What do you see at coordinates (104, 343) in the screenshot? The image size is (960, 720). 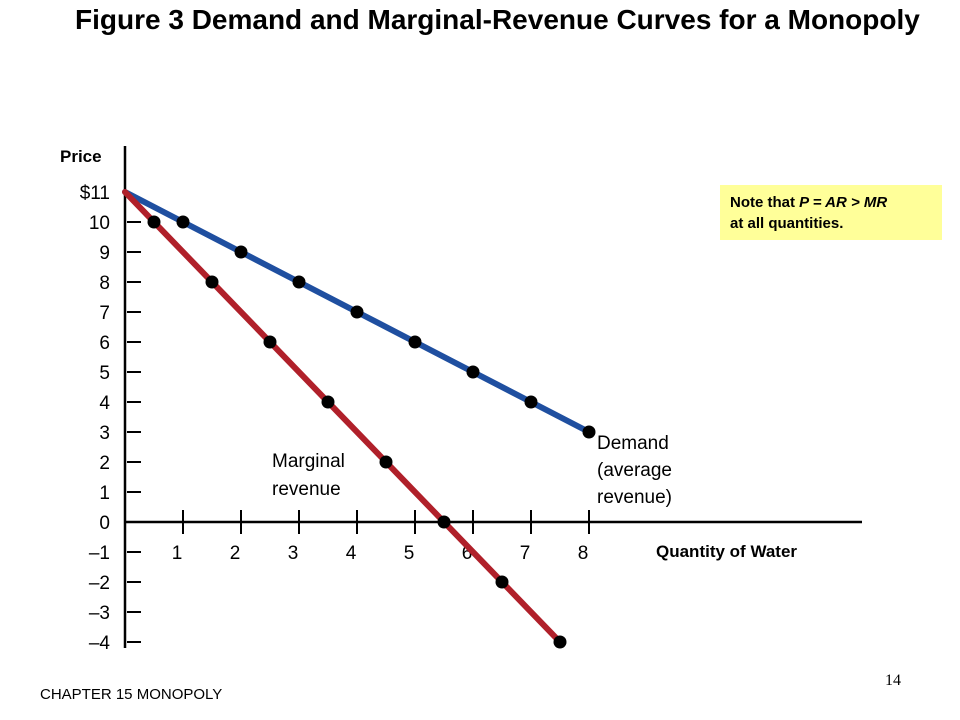 I see `y-tick-label: 6` at bounding box center [104, 343].